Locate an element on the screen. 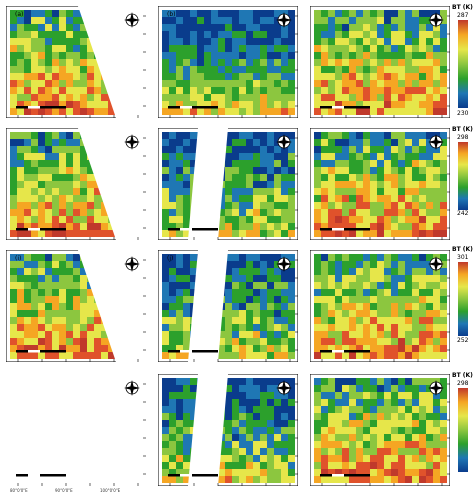 This screenshot has width=474, height=497. map-panel-9: (i) is located at coordinates (79, 307).